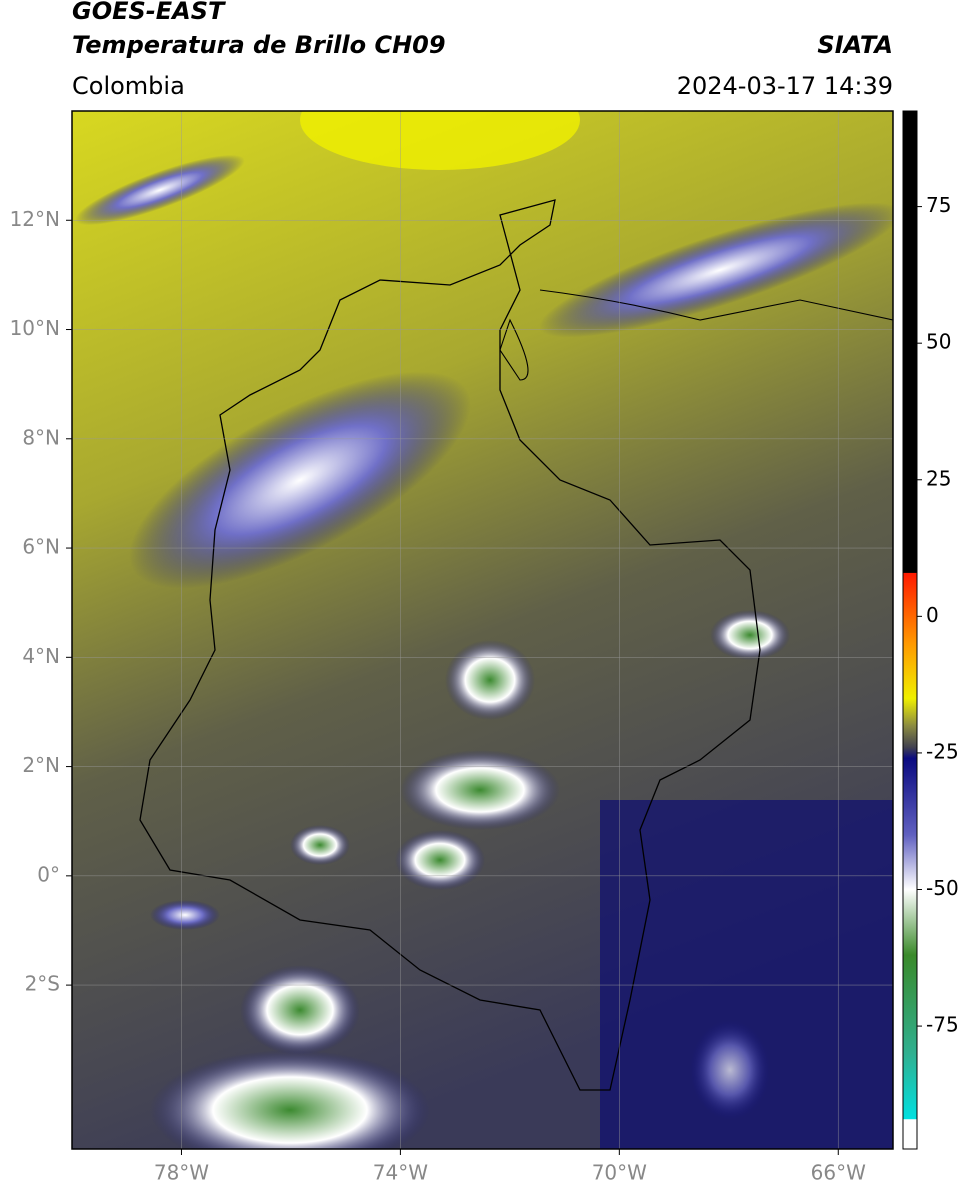 The image size is (966, 1190). I want to click on colorbar-tick-label: 25, so click(938, 478).